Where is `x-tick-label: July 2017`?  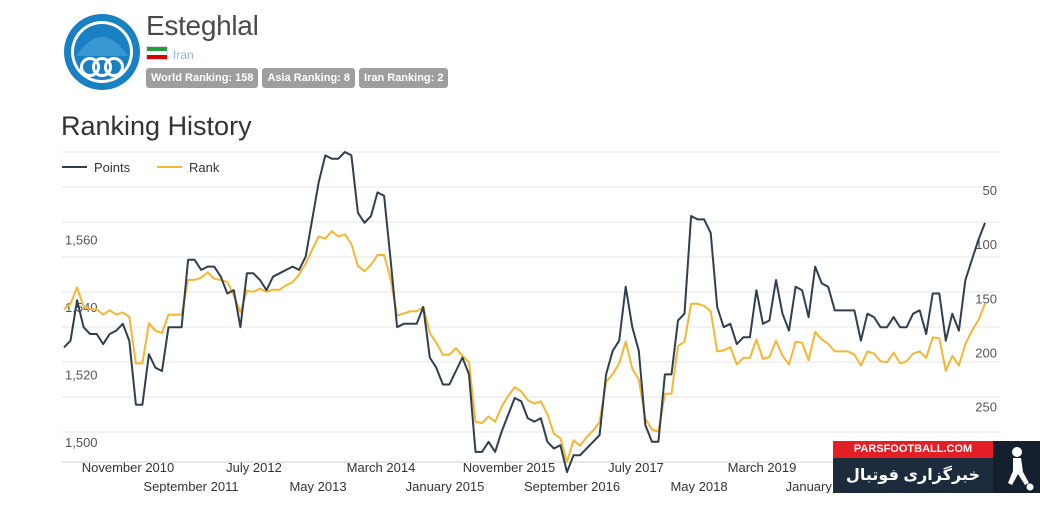 x-tick-label: July 2017 is located at coordinates (636, 467).